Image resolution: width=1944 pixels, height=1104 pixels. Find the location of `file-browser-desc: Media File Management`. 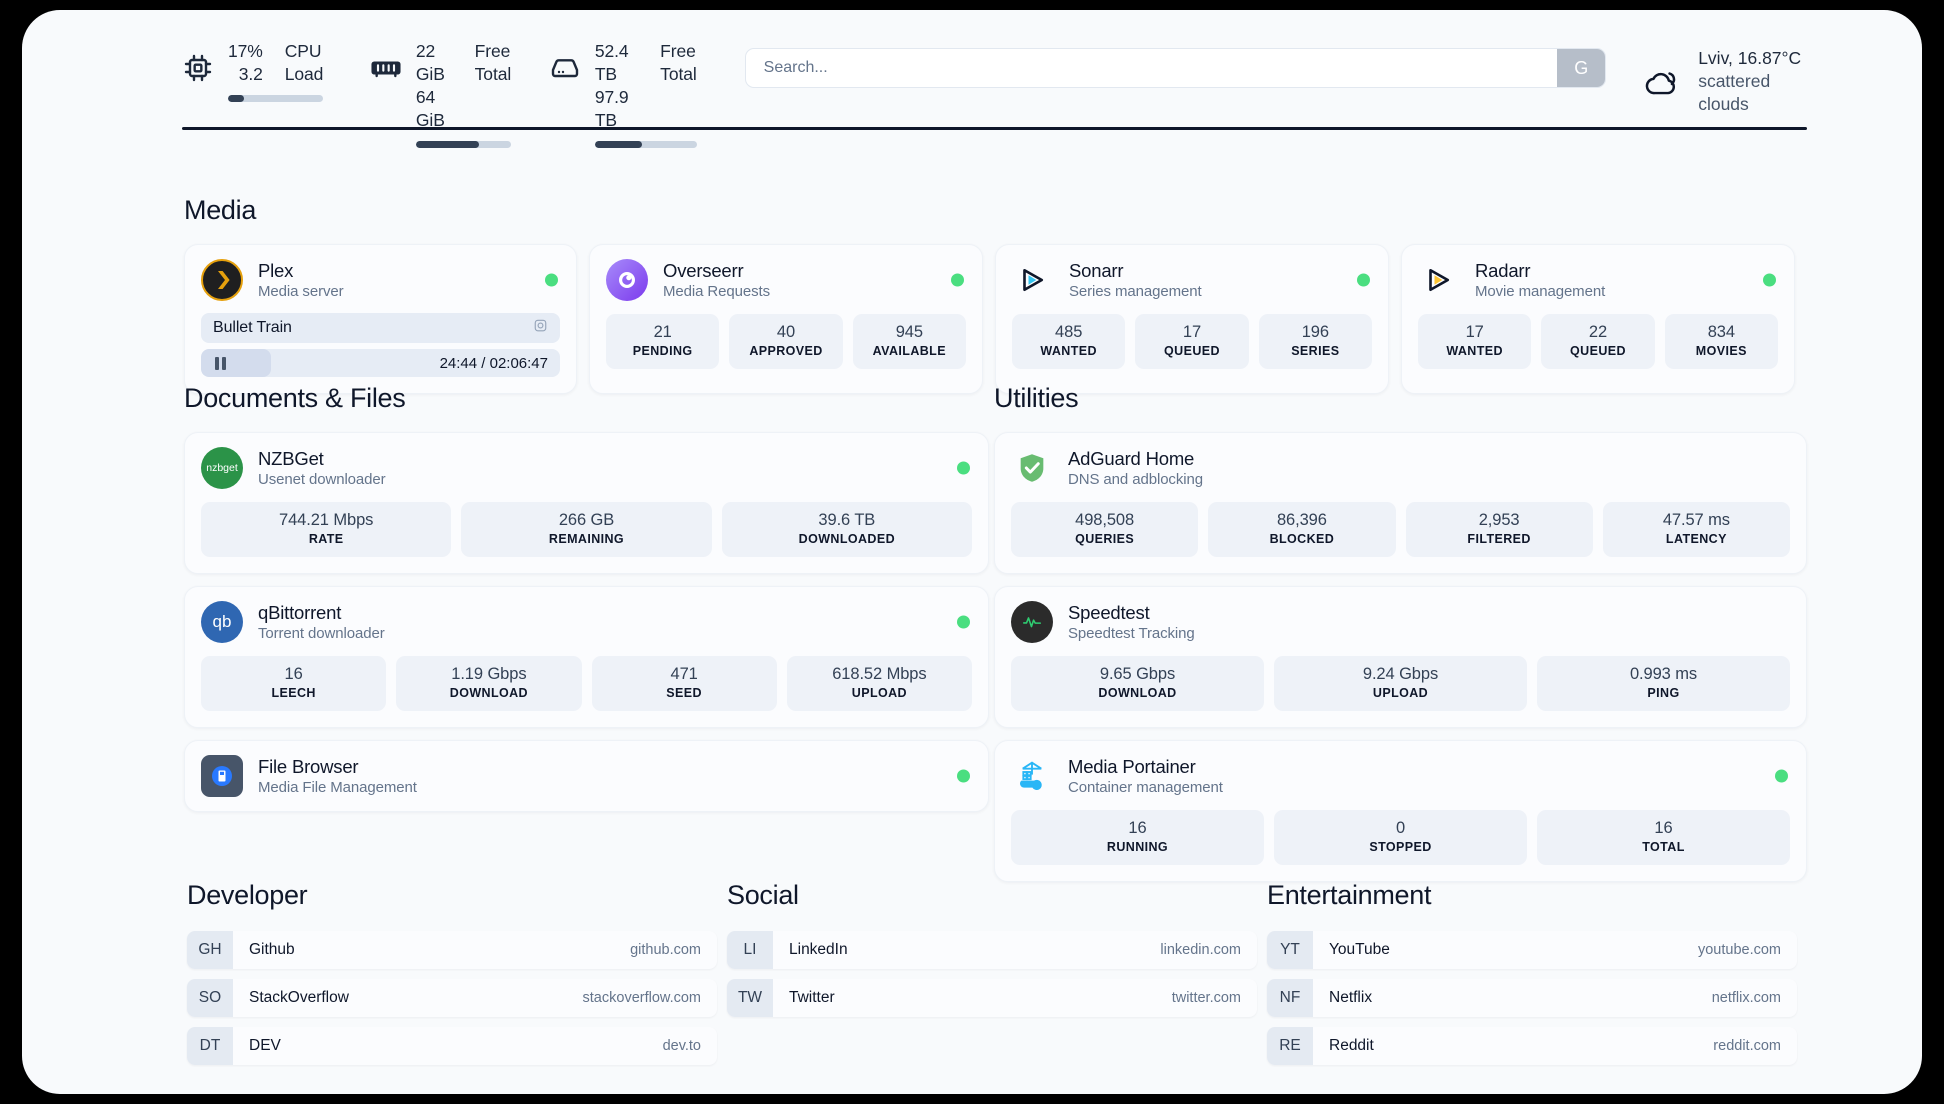

file-browser-desc: Media File Management is located at coordinates (337, 787).